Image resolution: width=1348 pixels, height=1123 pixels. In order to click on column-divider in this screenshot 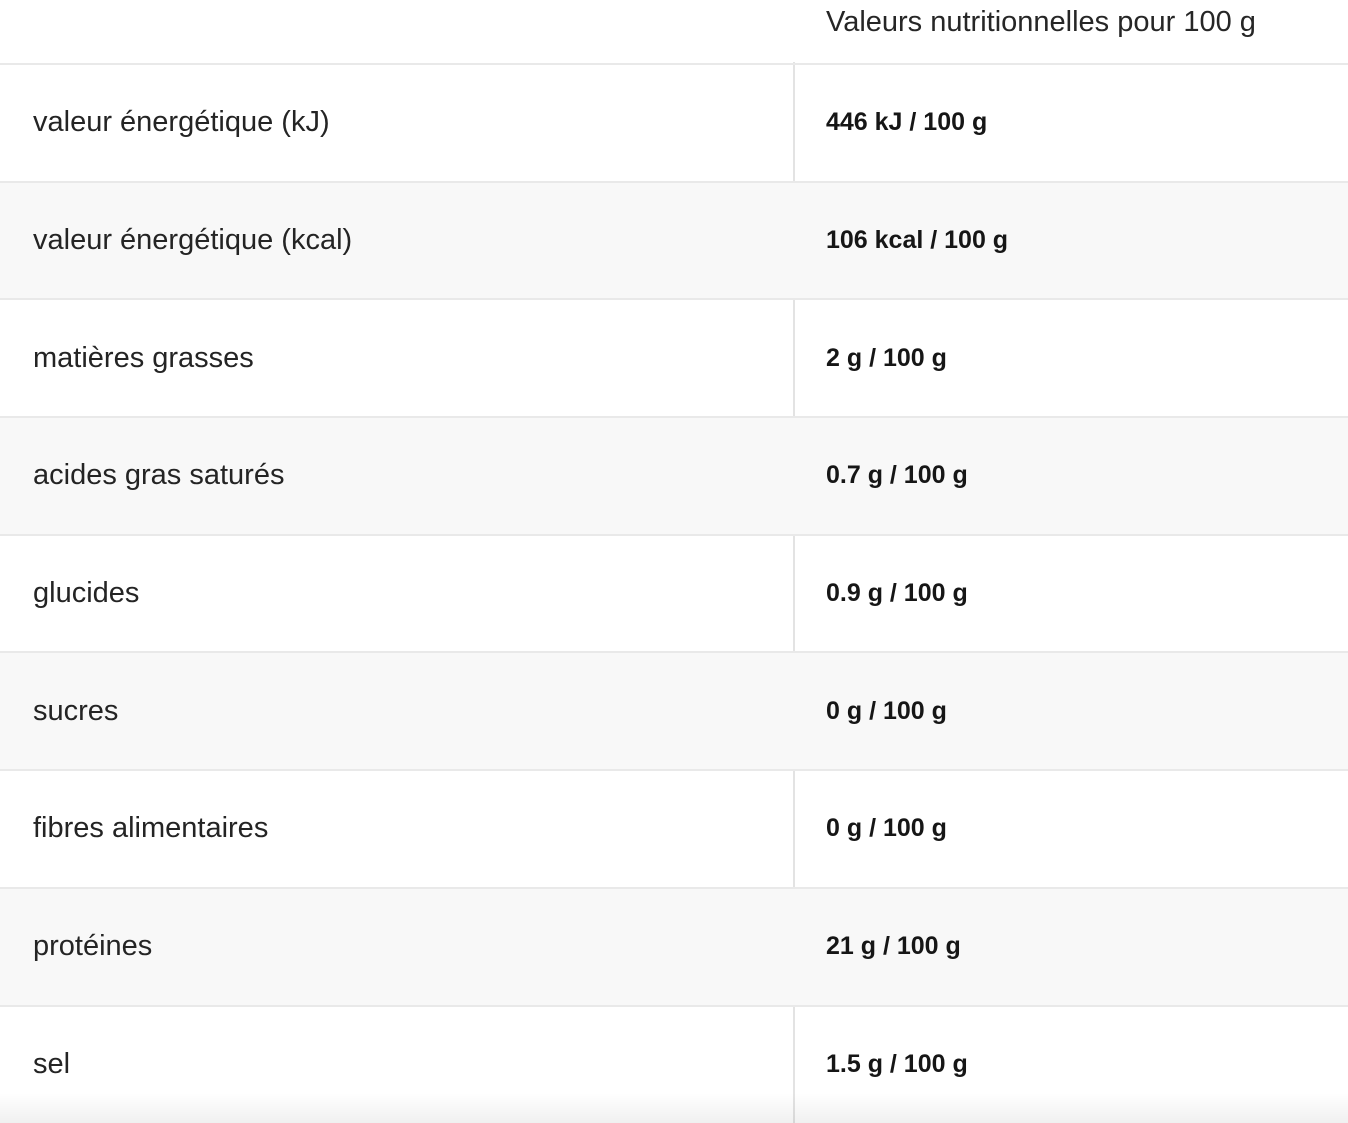, I will do `click(794, 592)`.